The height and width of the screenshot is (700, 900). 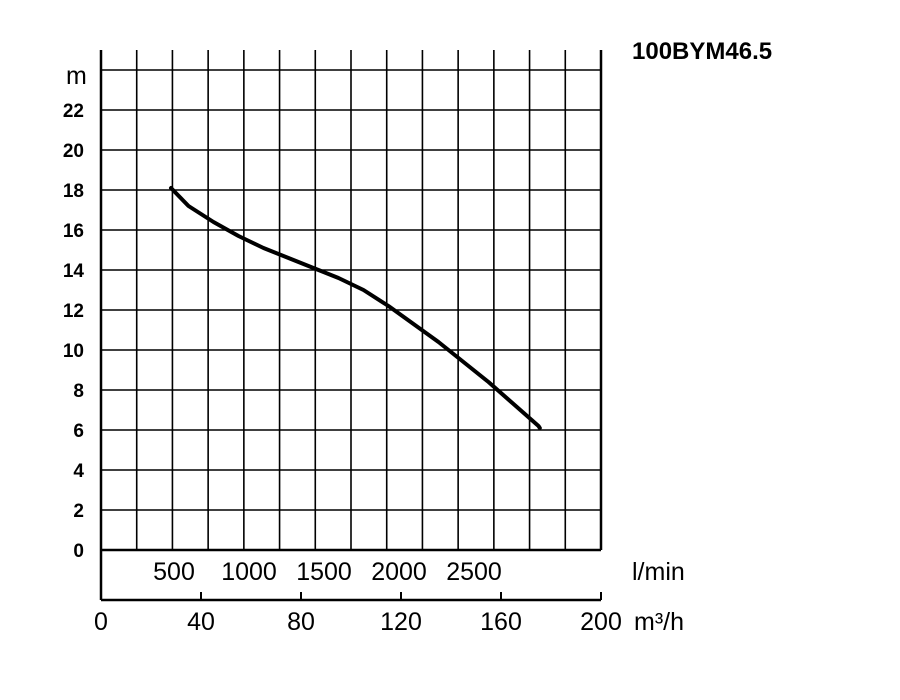 I want to click on x-m3h-tick-label: 0, so click(x=101, y=622).